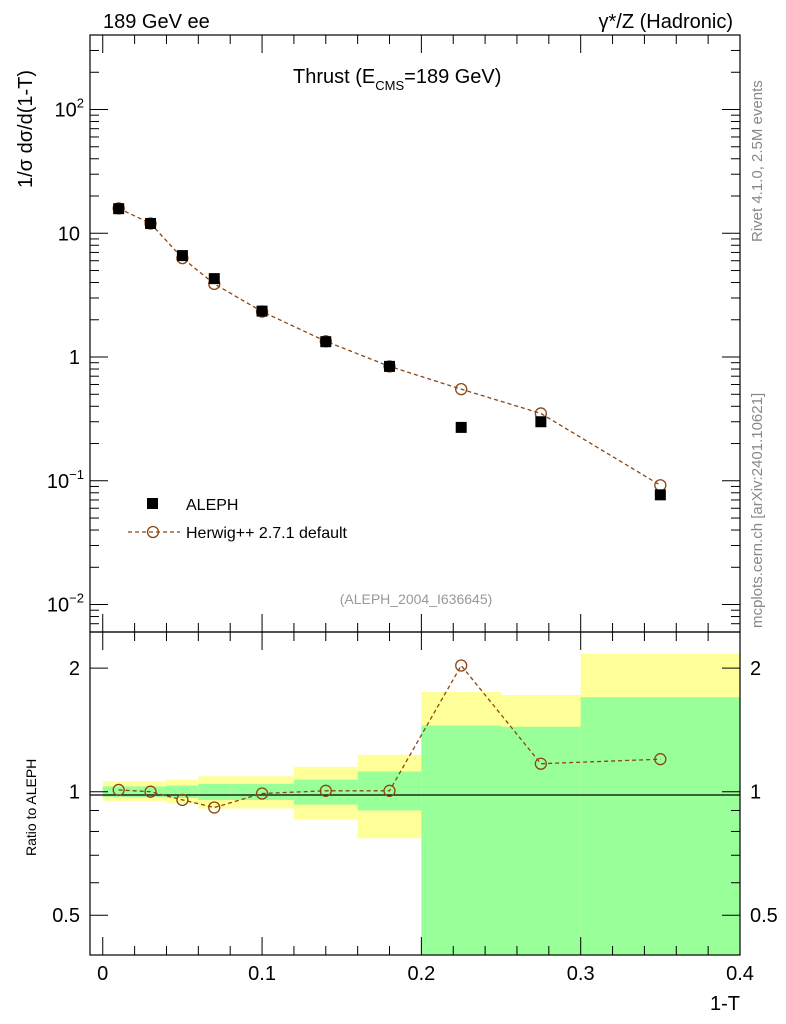  I want to click on x-tick-label: 0.4, so click(740, 974).